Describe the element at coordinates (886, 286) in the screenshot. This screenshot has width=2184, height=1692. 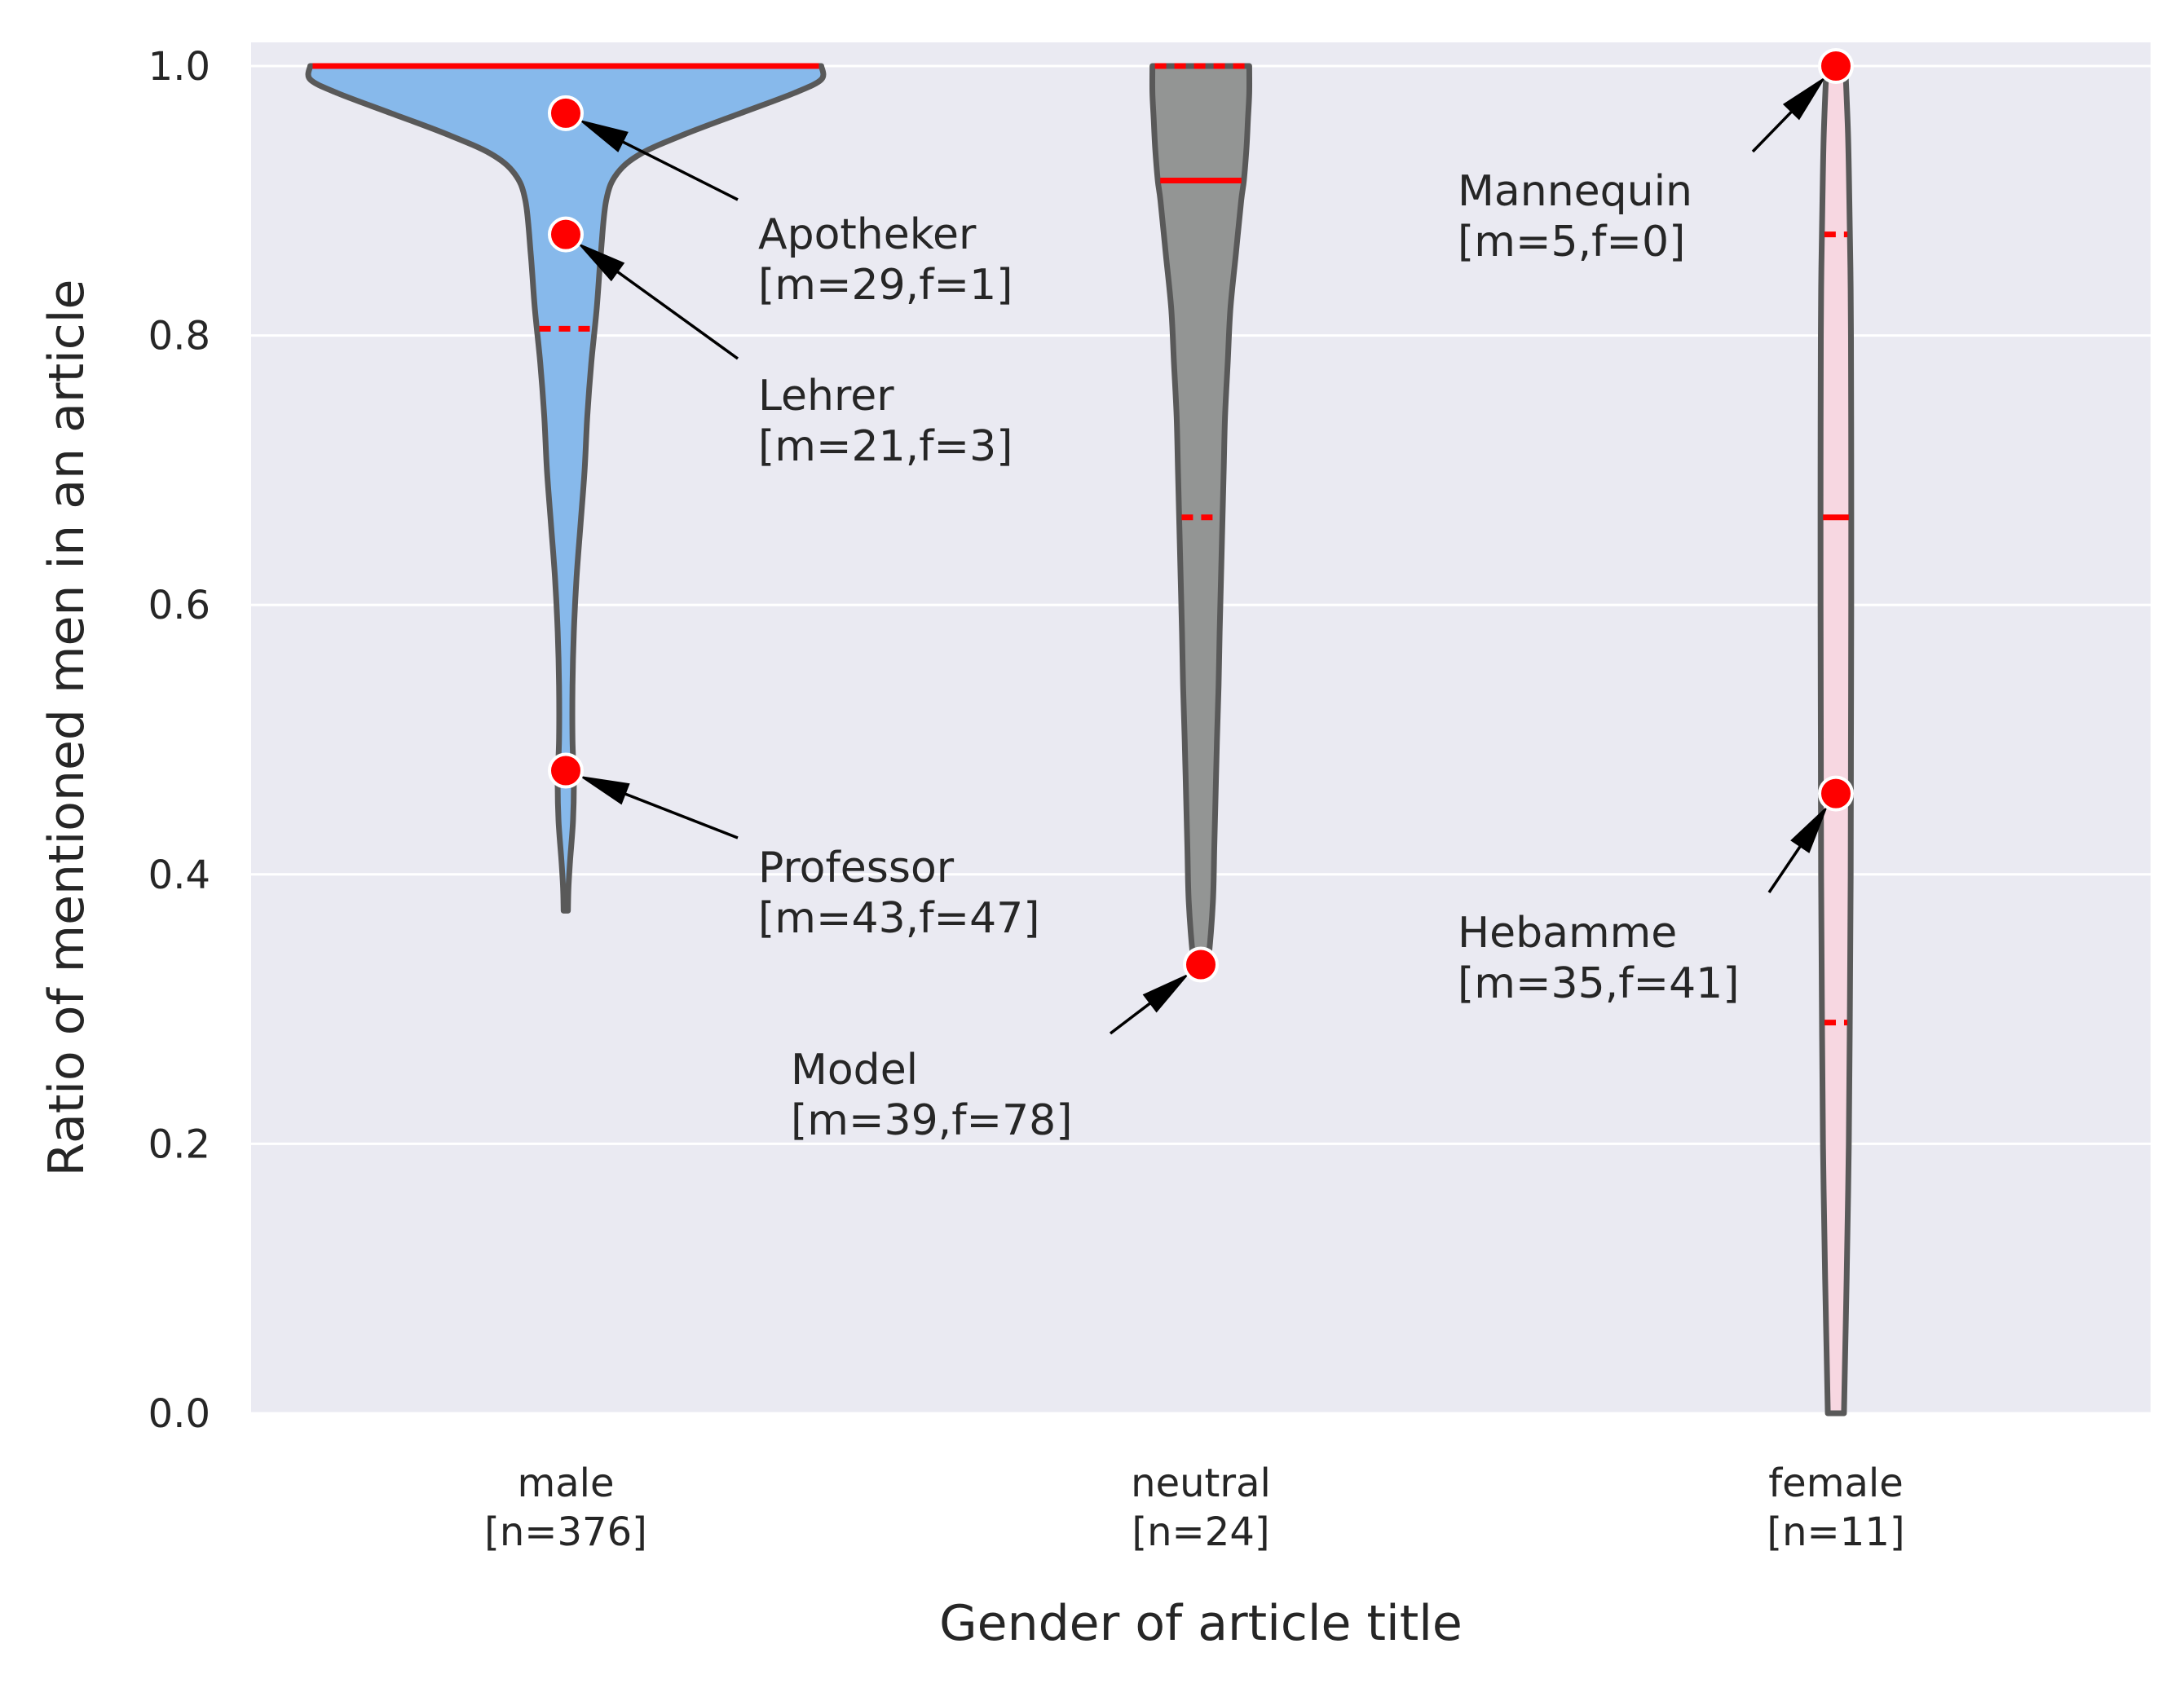
I see `annotation-counts: [m=29,f=1]` at that location.